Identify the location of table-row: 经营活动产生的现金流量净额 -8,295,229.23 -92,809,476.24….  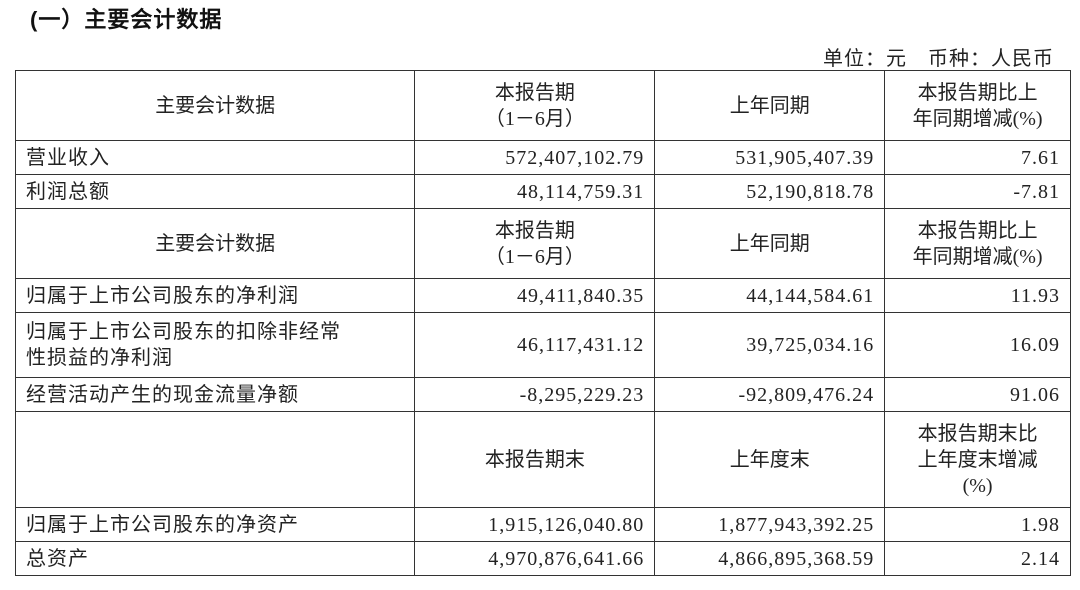
(542, 394).